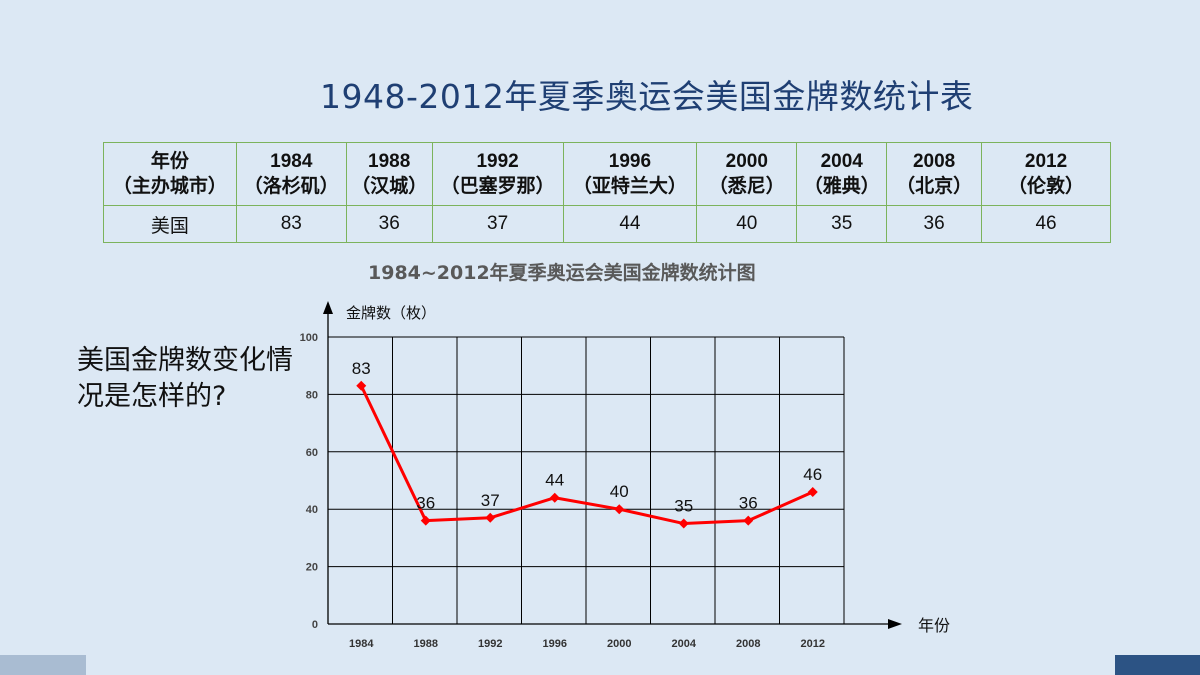 This screenshot has width=1200, height=675. What do you see at coordinates (43, 665) in the screenshot?
I see `corner-decoration-left` at bounding box center [43, 665].